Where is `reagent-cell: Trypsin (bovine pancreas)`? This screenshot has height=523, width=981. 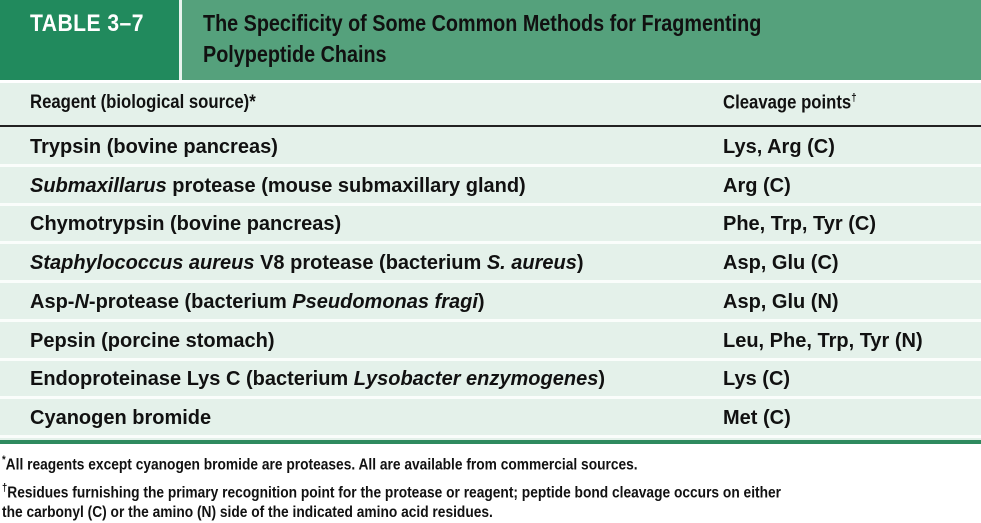
reagent-cell: Trypsin (bovine pancreas) is located at coordinates (154, 147).